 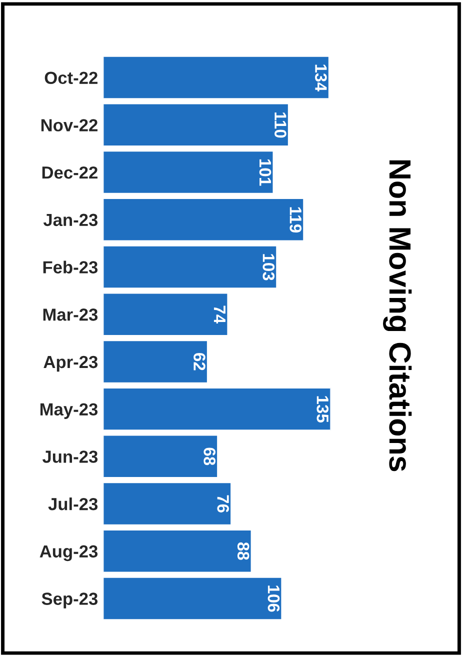 I want to click on data-label: 106, so click(x=274, y=599).